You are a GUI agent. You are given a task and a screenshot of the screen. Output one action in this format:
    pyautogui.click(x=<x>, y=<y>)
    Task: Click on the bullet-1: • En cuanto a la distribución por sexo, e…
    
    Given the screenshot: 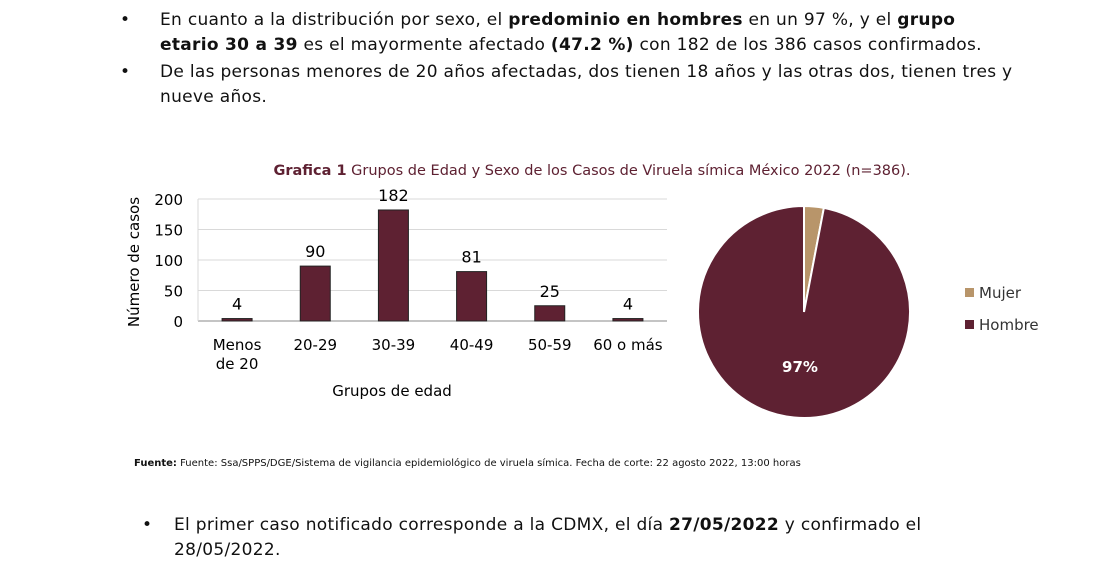 What is the action you would take?
    pyautogui.click(x=570, y=33)
    